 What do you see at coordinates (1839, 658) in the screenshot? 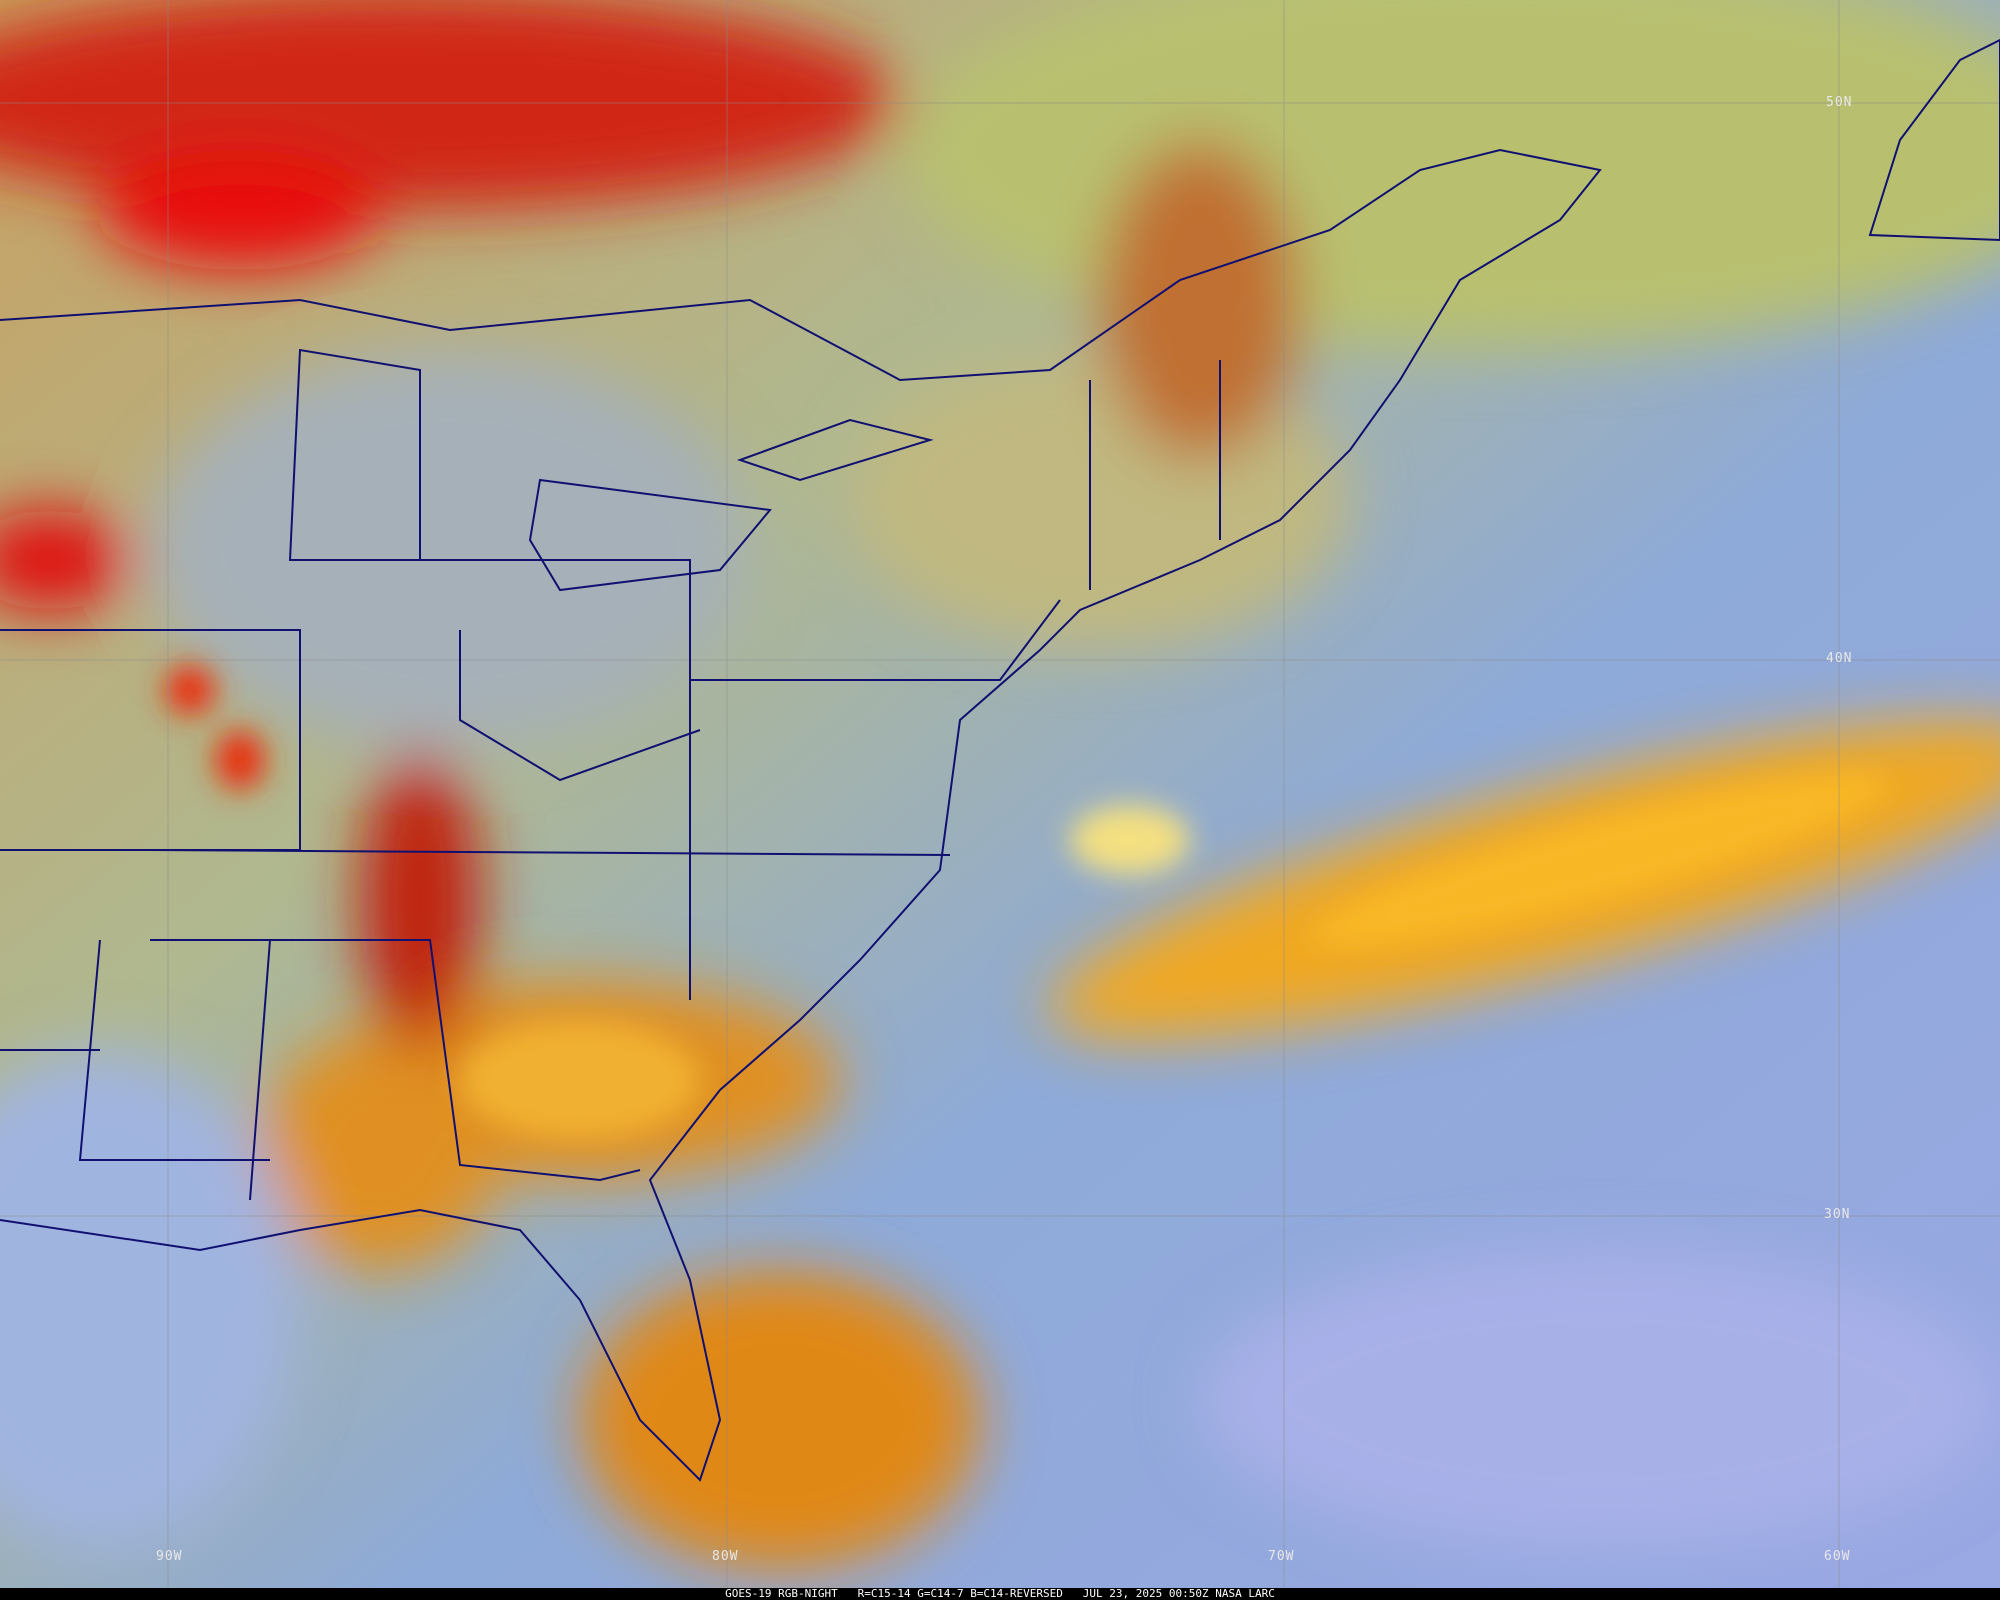
I see `latitude-label-40n: 40N` at bounding box center [1839, 658].